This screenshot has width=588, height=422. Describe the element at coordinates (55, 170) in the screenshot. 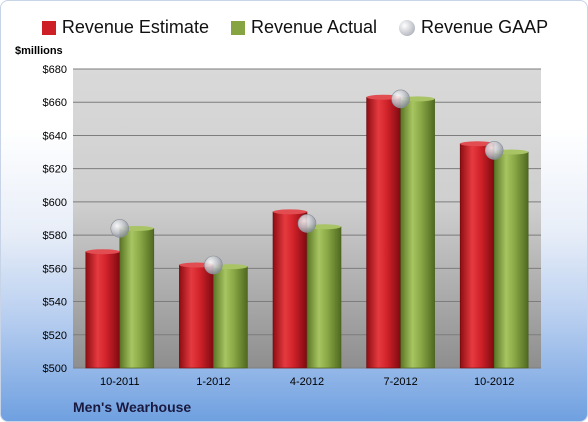

I see `y-tick-label: $620` at that location.